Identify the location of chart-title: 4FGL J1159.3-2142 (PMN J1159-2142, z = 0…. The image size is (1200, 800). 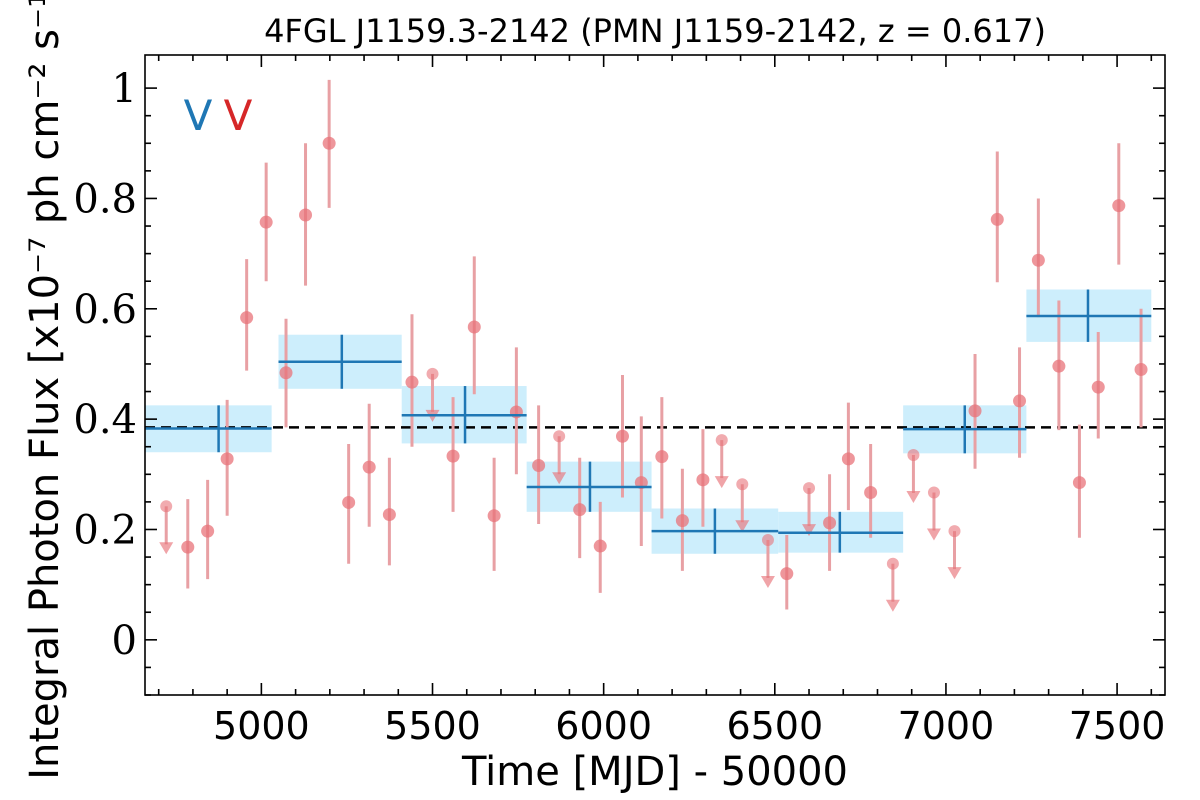
(655, 31).